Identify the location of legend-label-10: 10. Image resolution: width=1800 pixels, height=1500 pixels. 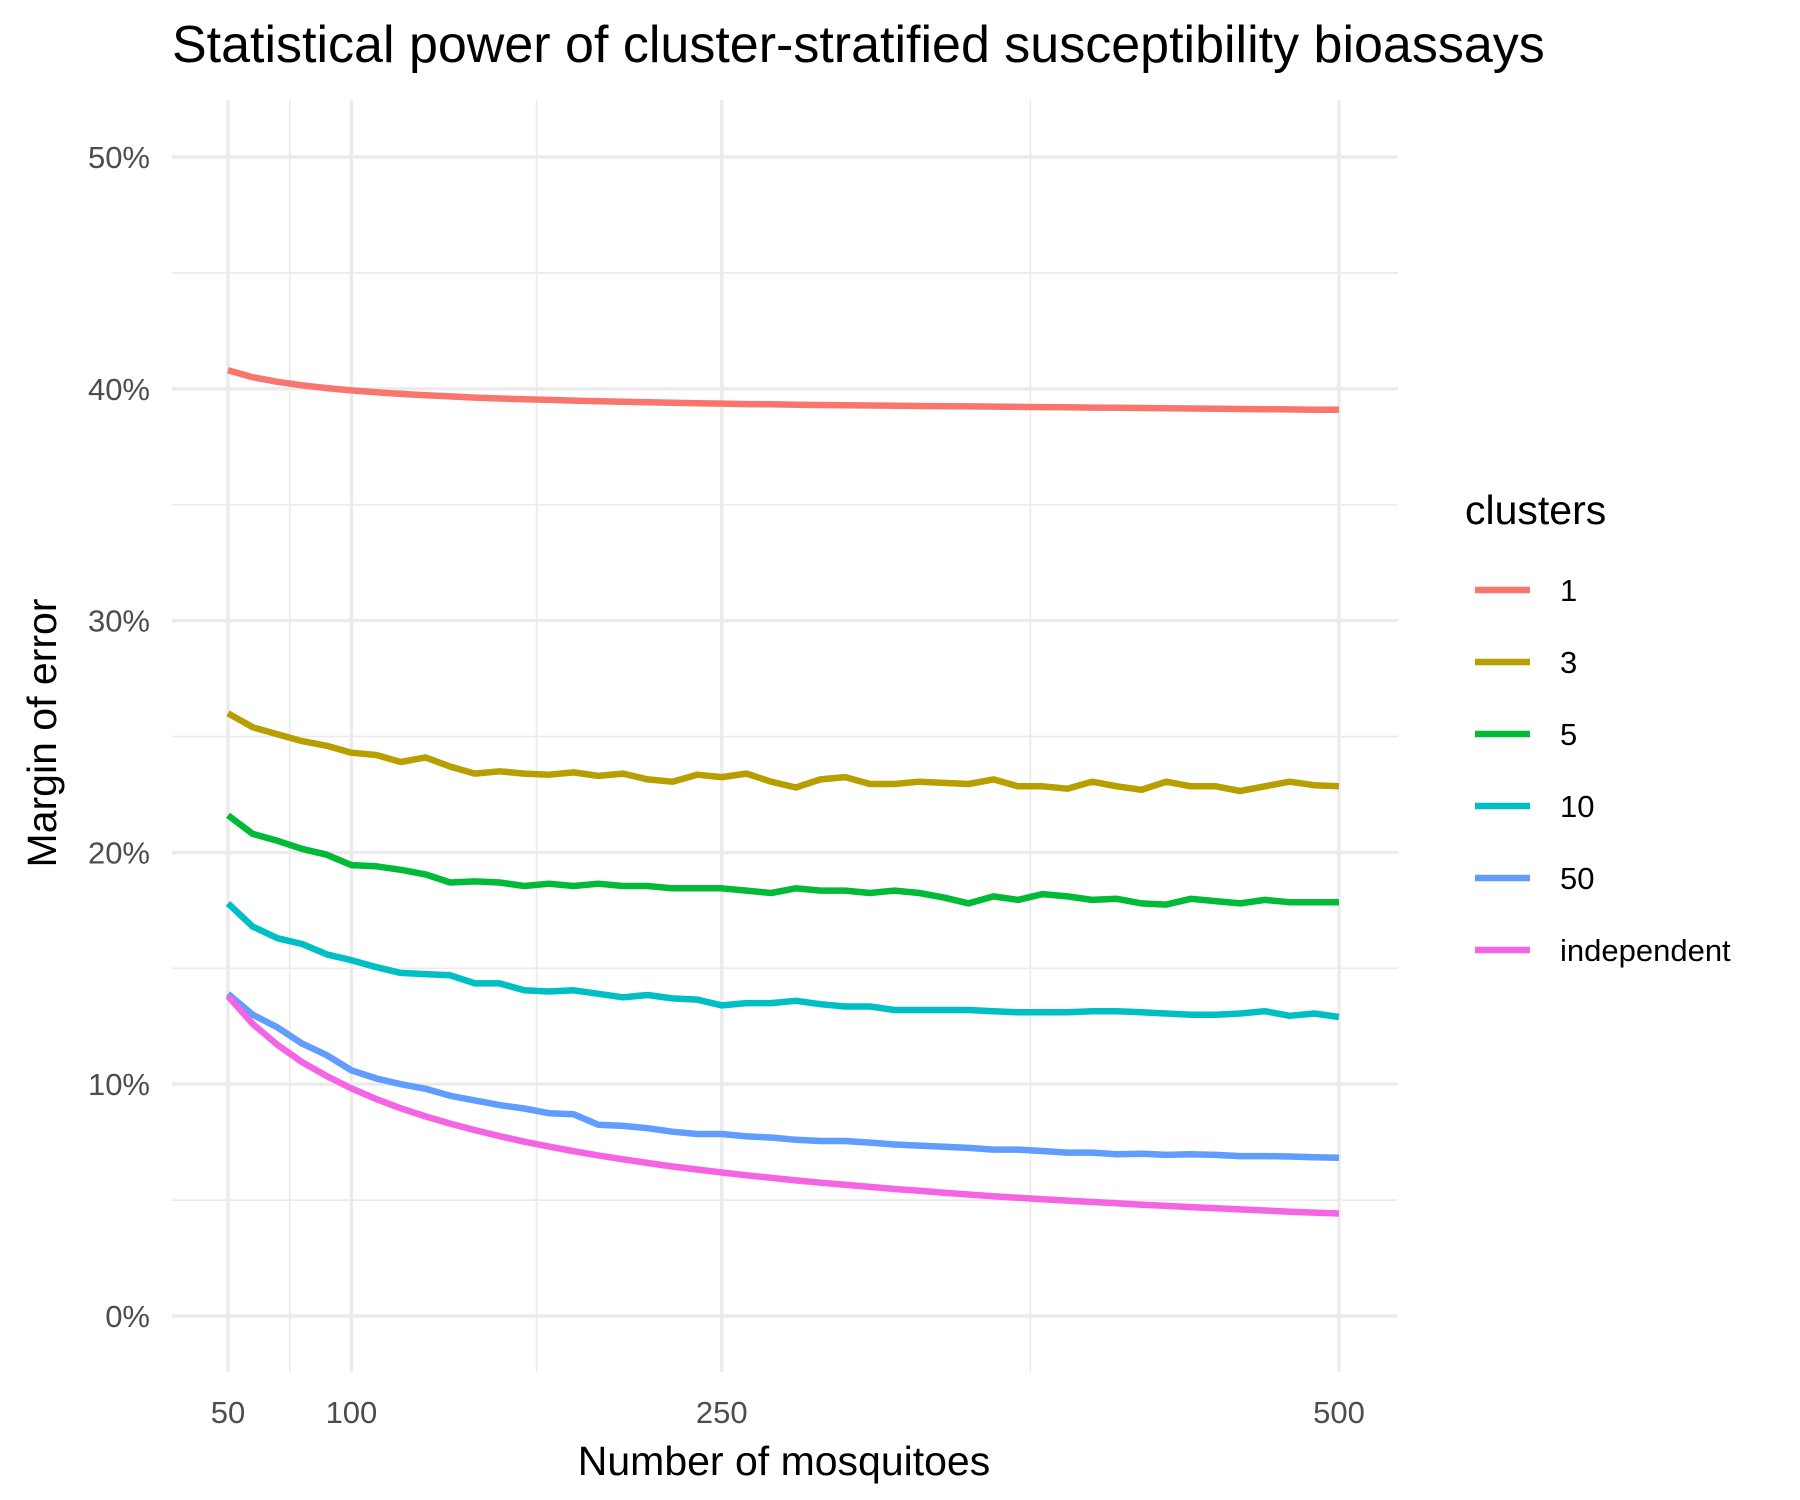
(1577, 806).